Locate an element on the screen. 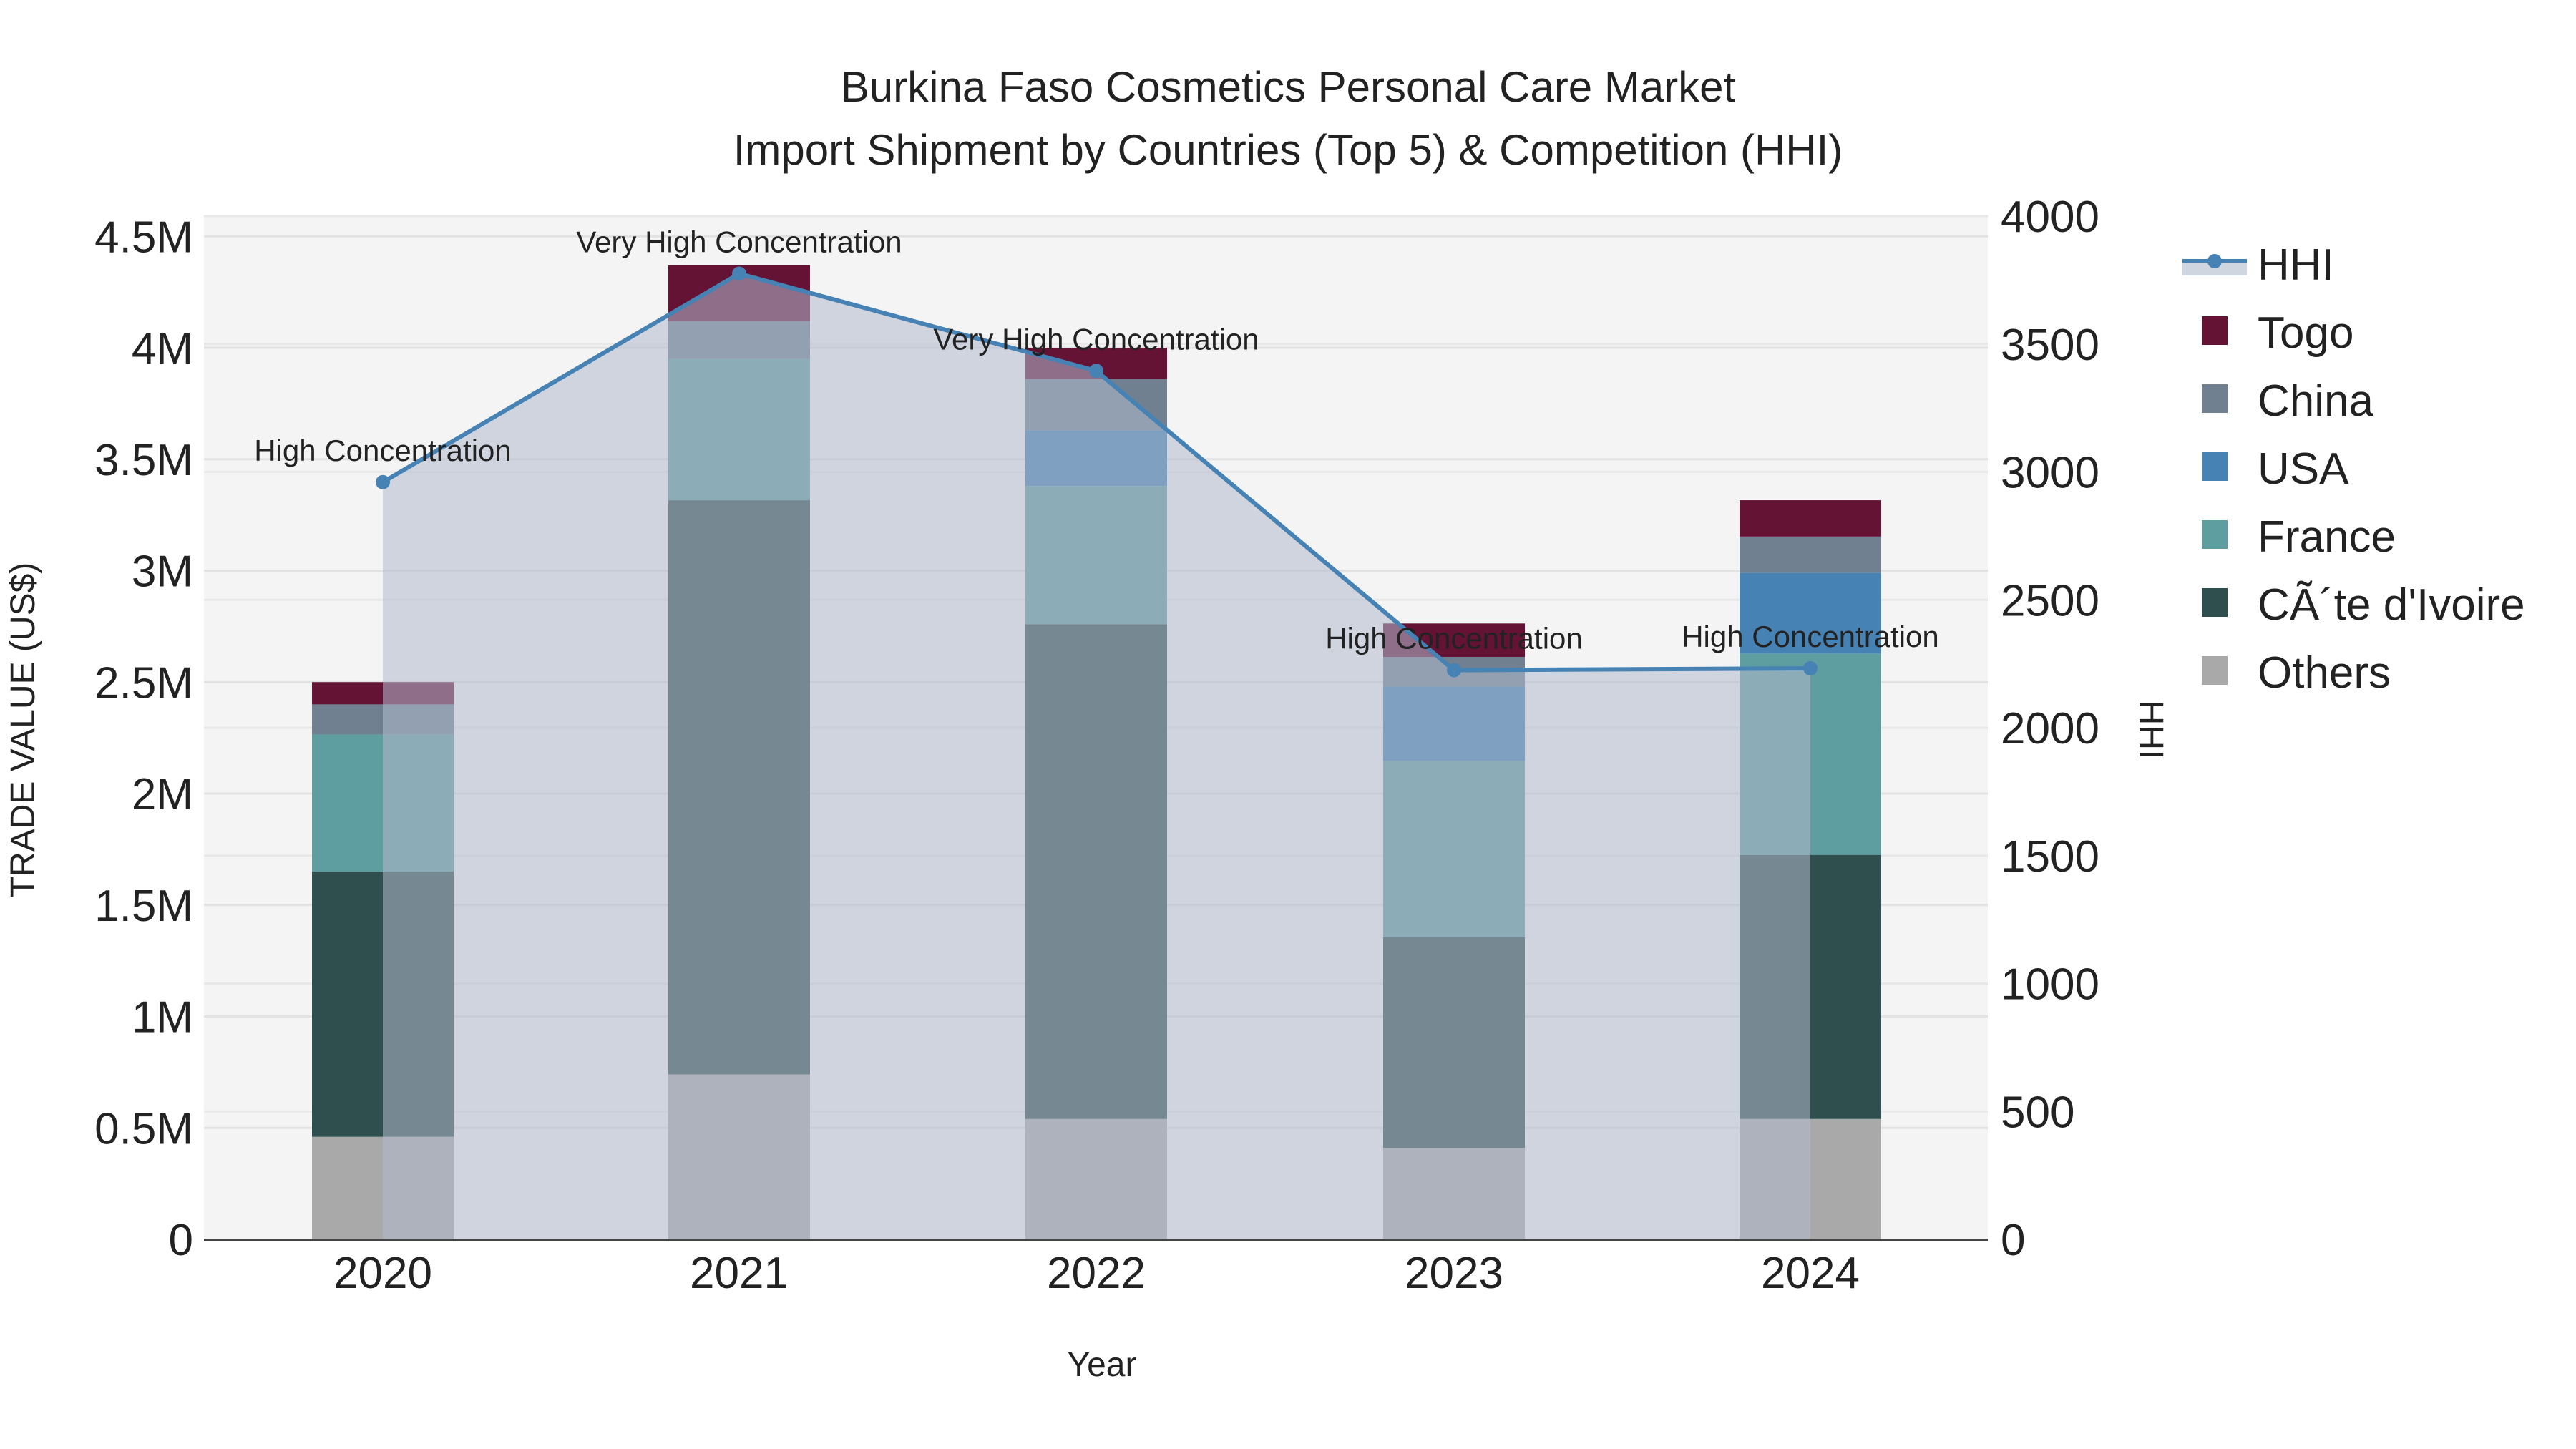  legend-item: HHI is located at coordinates (2258, 265).